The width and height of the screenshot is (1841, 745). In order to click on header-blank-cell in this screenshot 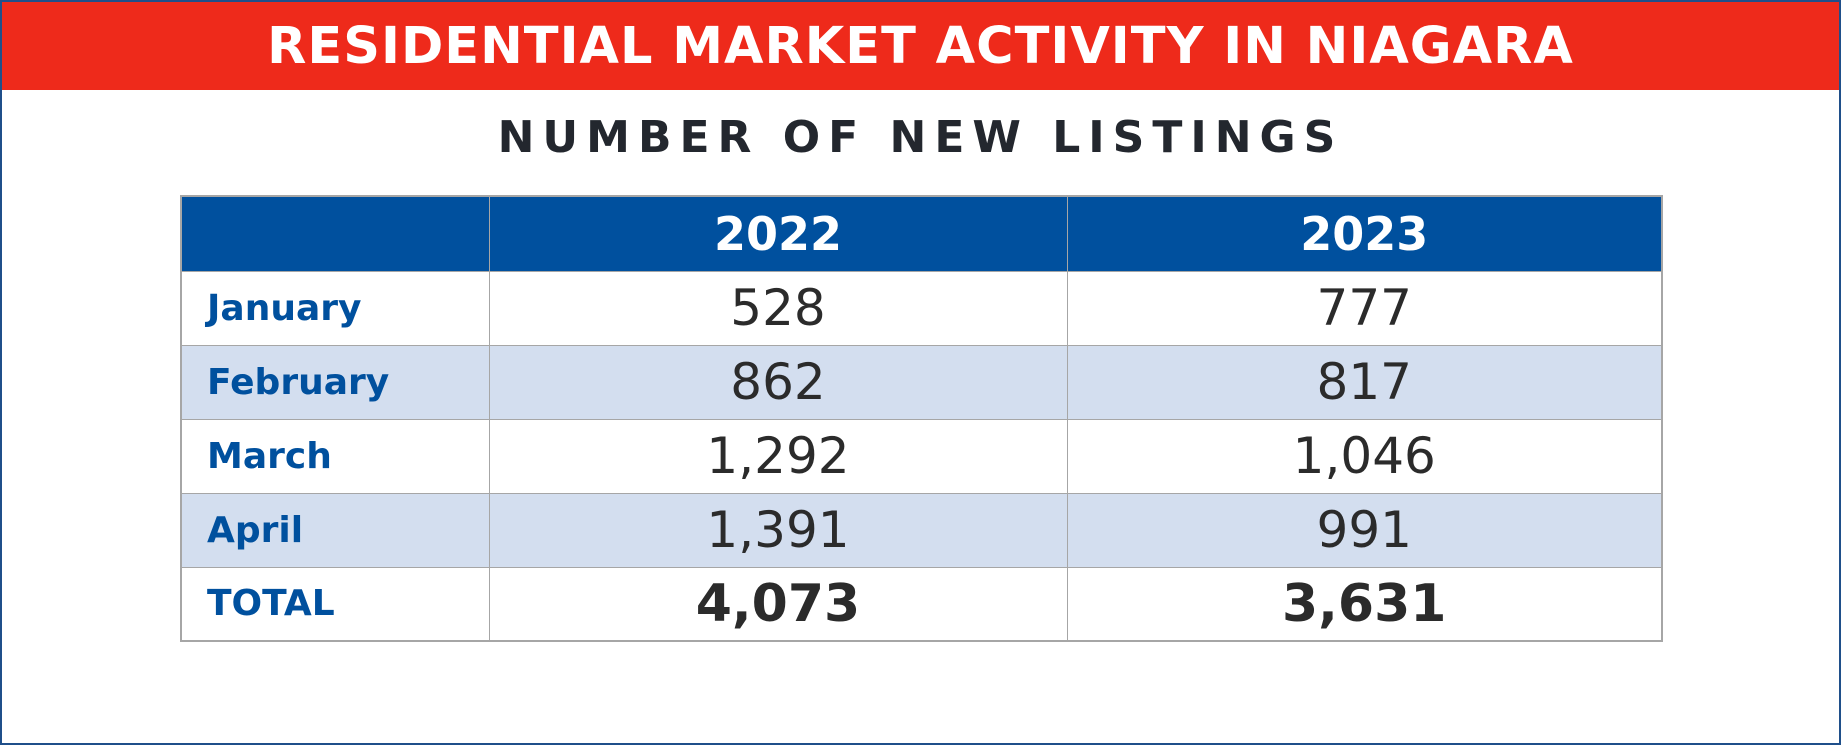, I will do `click(335, 233)`.